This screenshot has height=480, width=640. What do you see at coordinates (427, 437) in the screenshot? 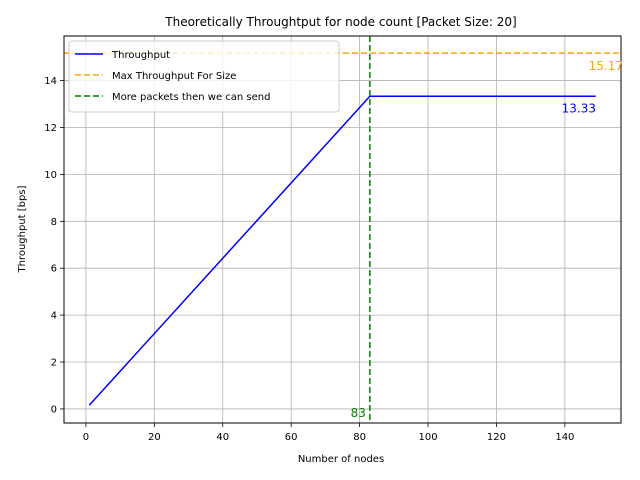
I see `x-tick-label: 100` at bounding box center [427, 437].